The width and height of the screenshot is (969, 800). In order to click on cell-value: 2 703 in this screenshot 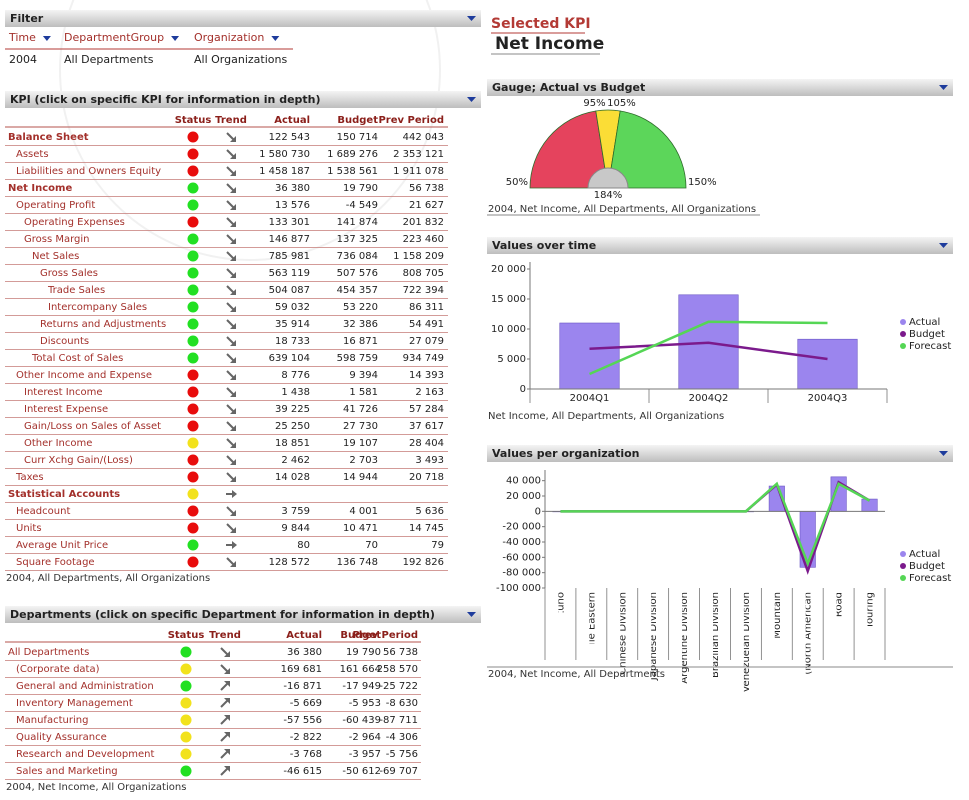, I will do `click(363, 460)`.